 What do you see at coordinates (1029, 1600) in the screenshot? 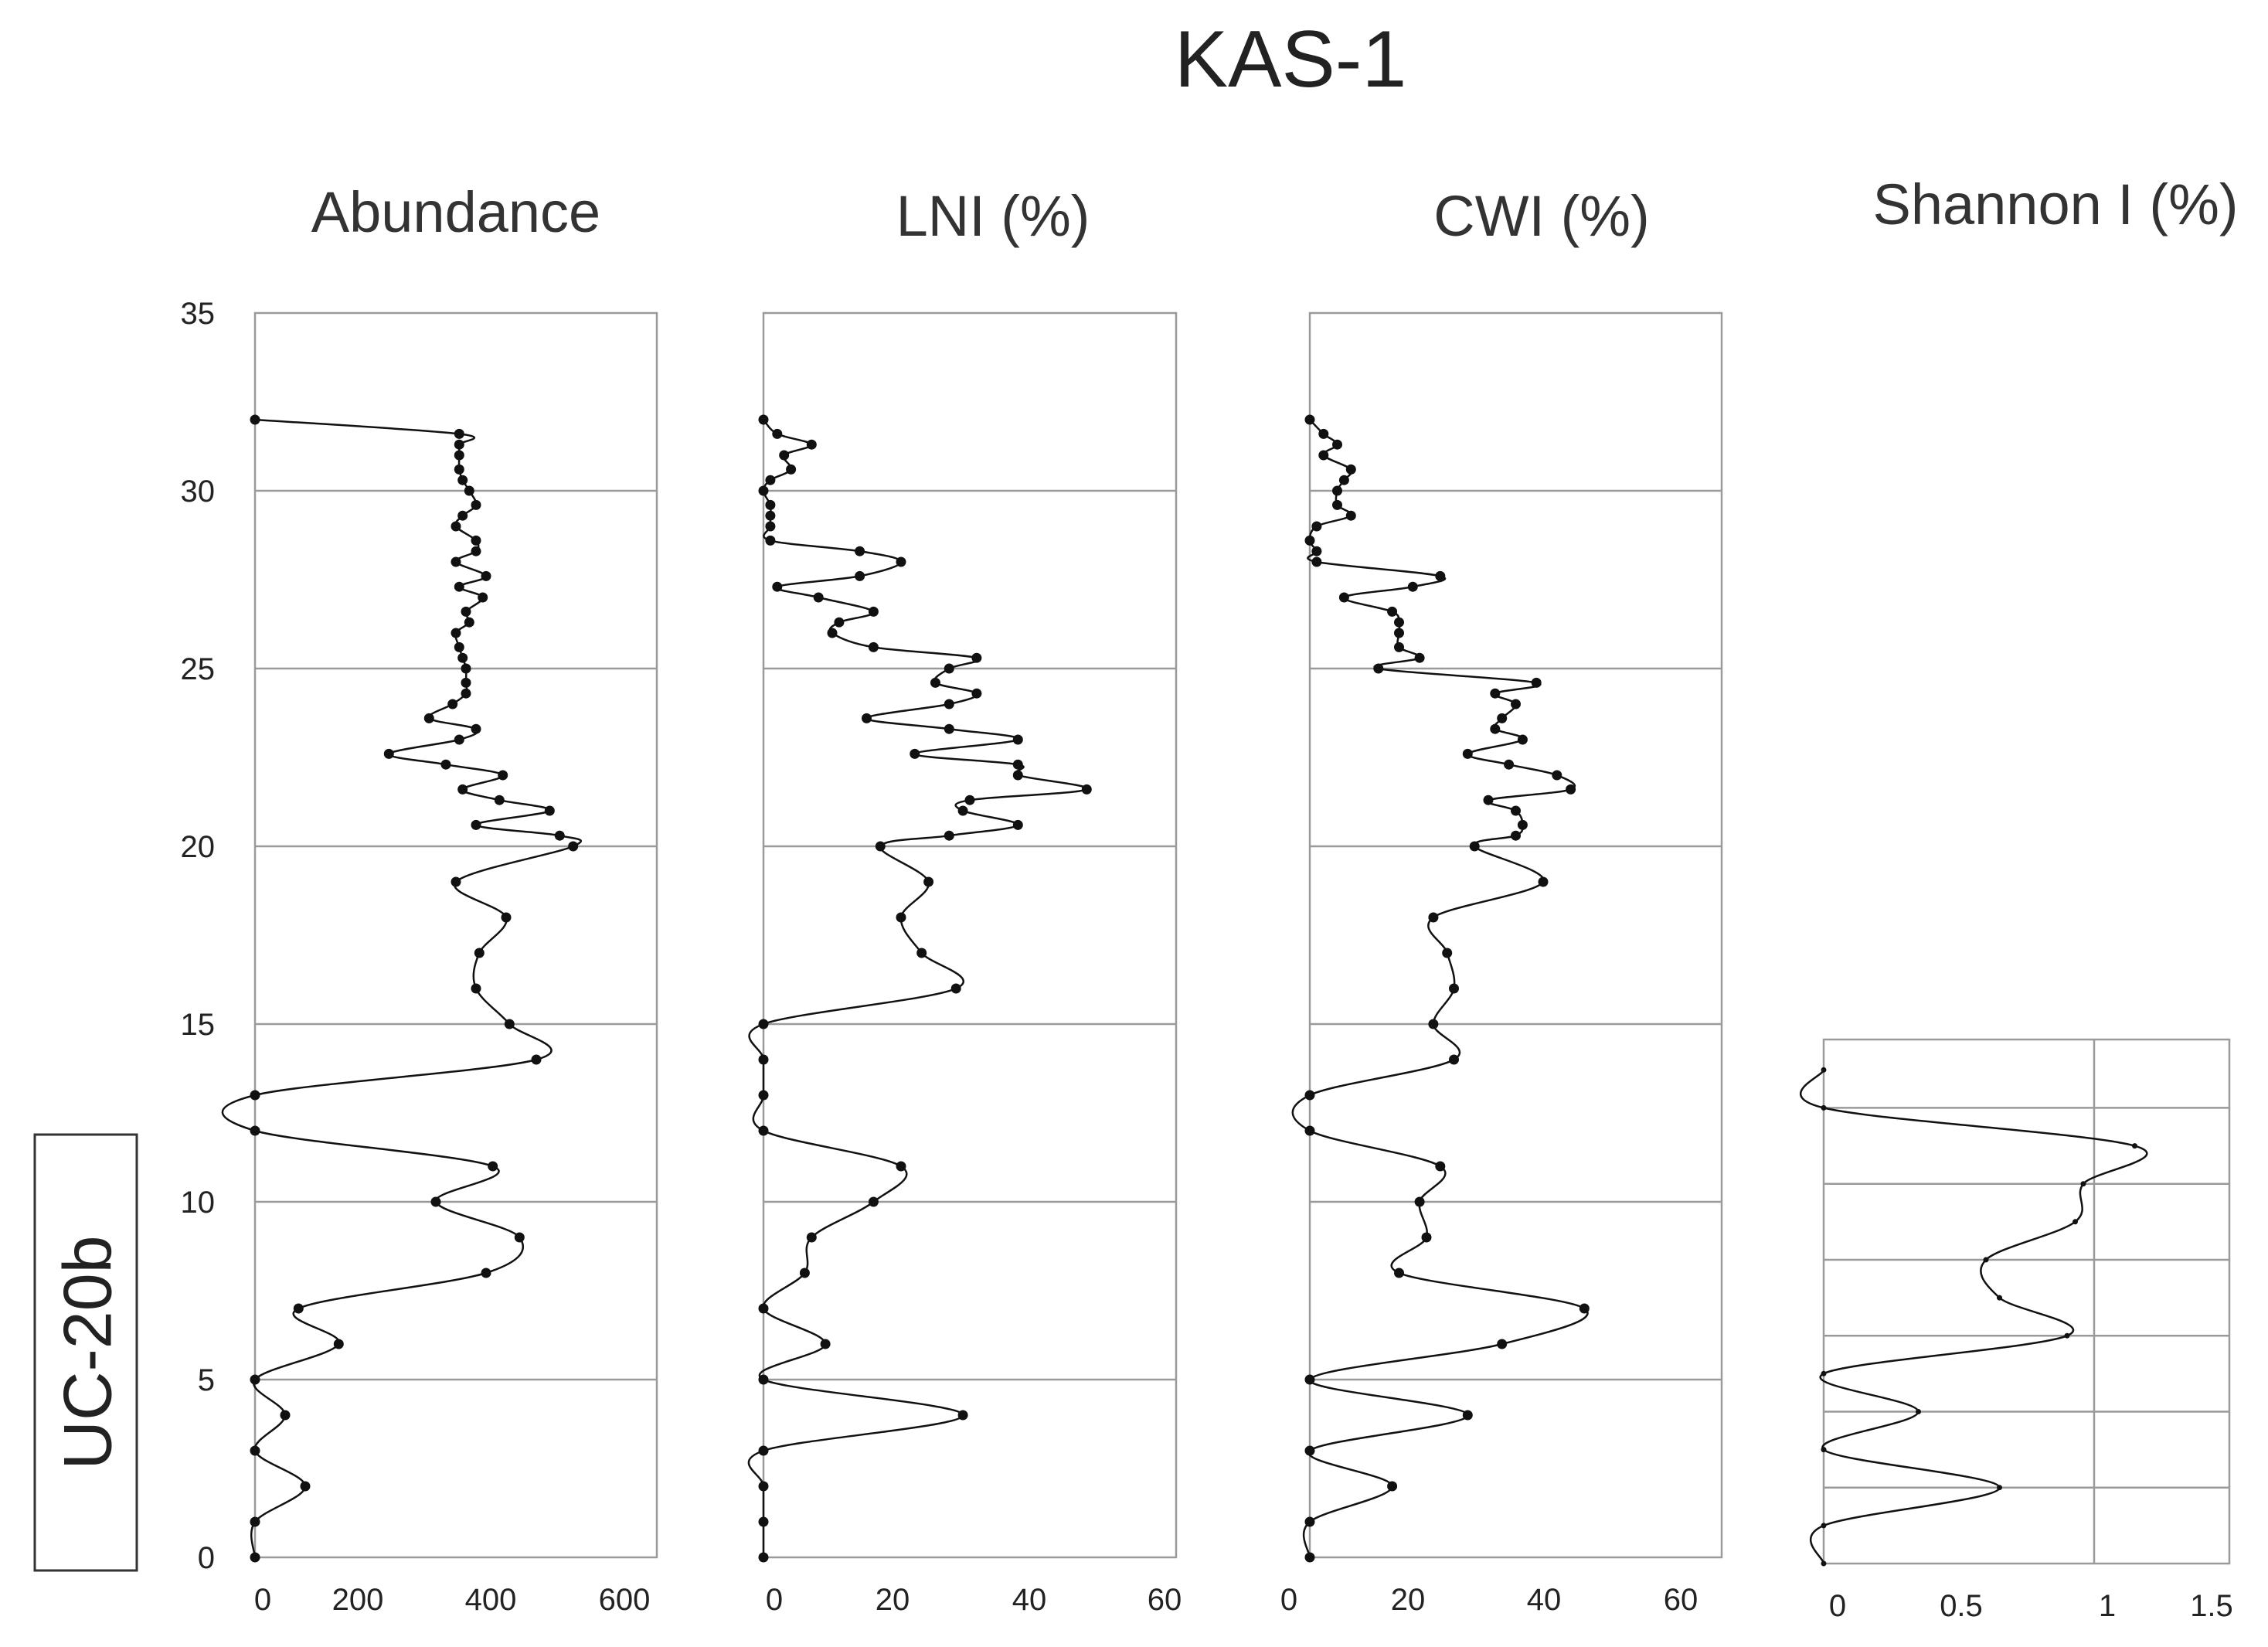
I see `x-tick-label: 40` at bounding box center [1029, 1600].